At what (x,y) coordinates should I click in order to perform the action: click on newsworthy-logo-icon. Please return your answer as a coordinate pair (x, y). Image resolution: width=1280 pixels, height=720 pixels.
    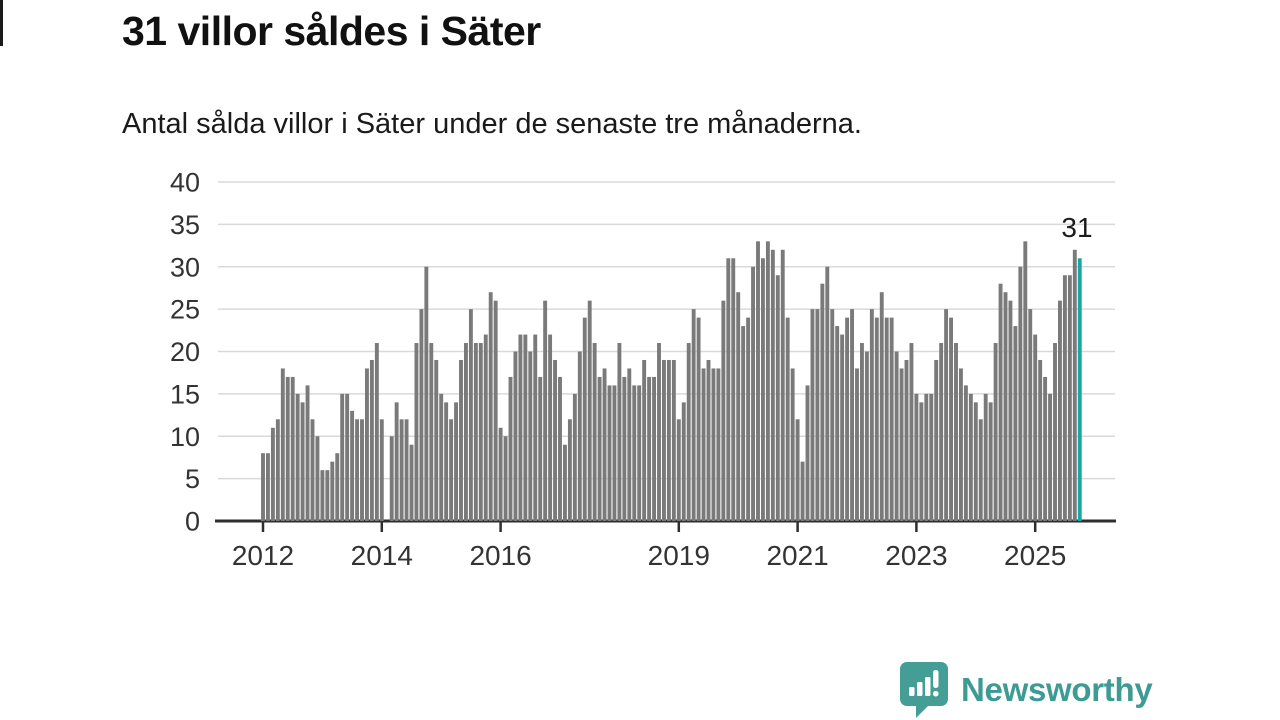
    Looking at the image, I should click on (924, 690).